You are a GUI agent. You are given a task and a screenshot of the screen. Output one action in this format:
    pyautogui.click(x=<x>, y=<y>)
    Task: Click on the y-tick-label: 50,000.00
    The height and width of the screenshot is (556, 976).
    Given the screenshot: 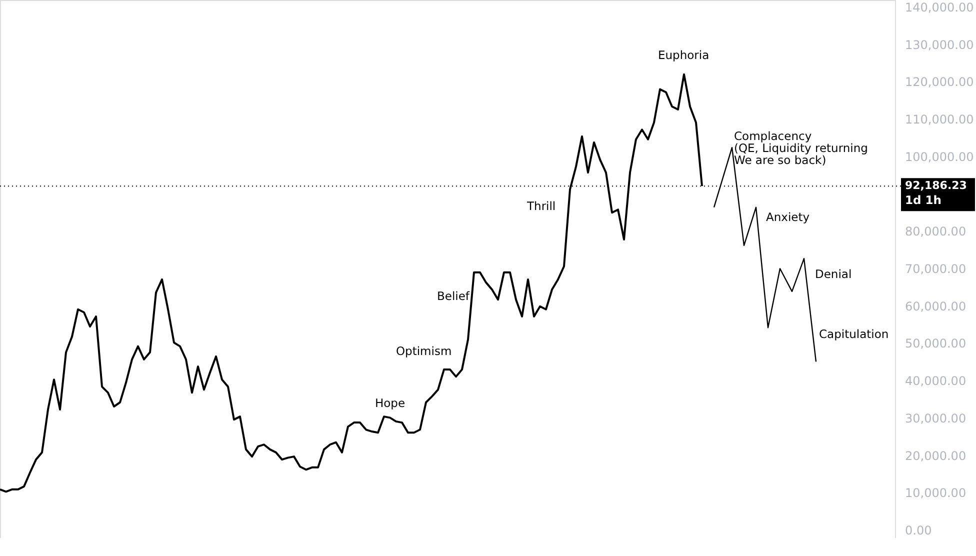 What is the action you would take?
    pyautogui.click(x=935, y=343)
    